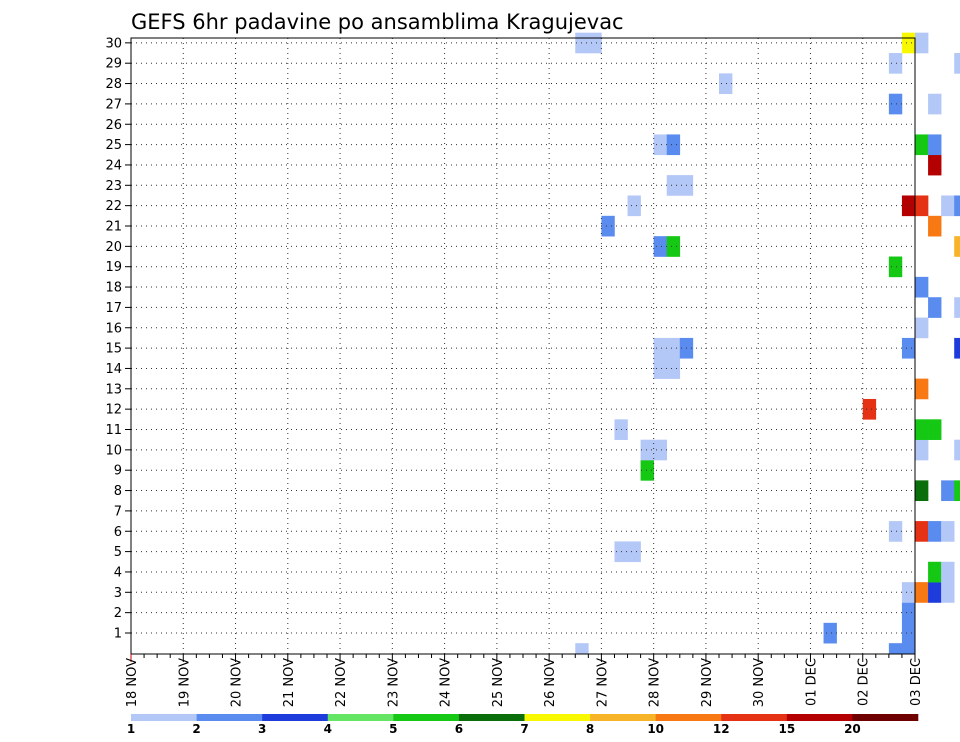  Describe the element at coordinates (811, 682) in the screenshot. I see `x-tick-label: 01 DEC` at that location.